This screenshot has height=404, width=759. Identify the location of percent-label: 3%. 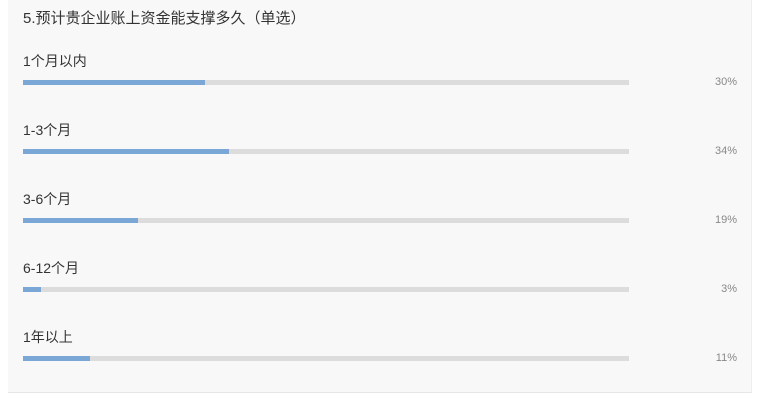
(729, 289).